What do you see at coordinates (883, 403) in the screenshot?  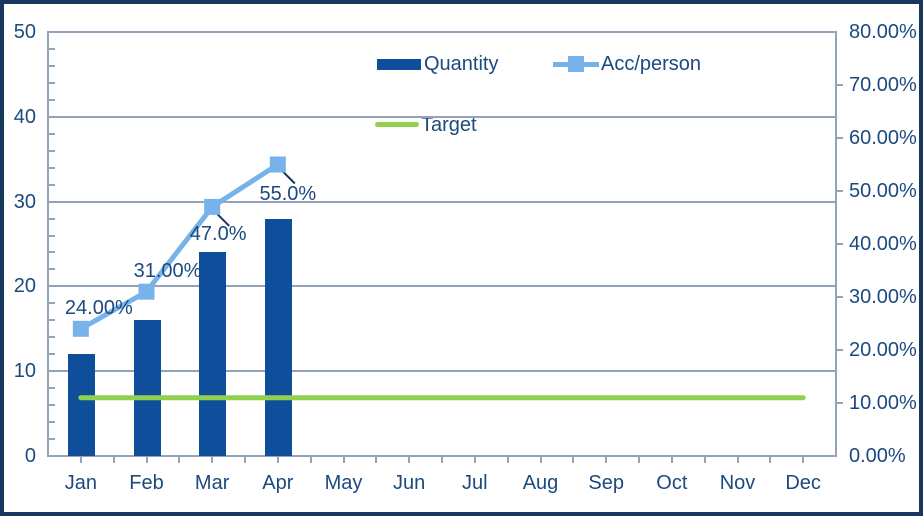 I see `right-axis-label: 10.00%` at bounding box center [883, 403].